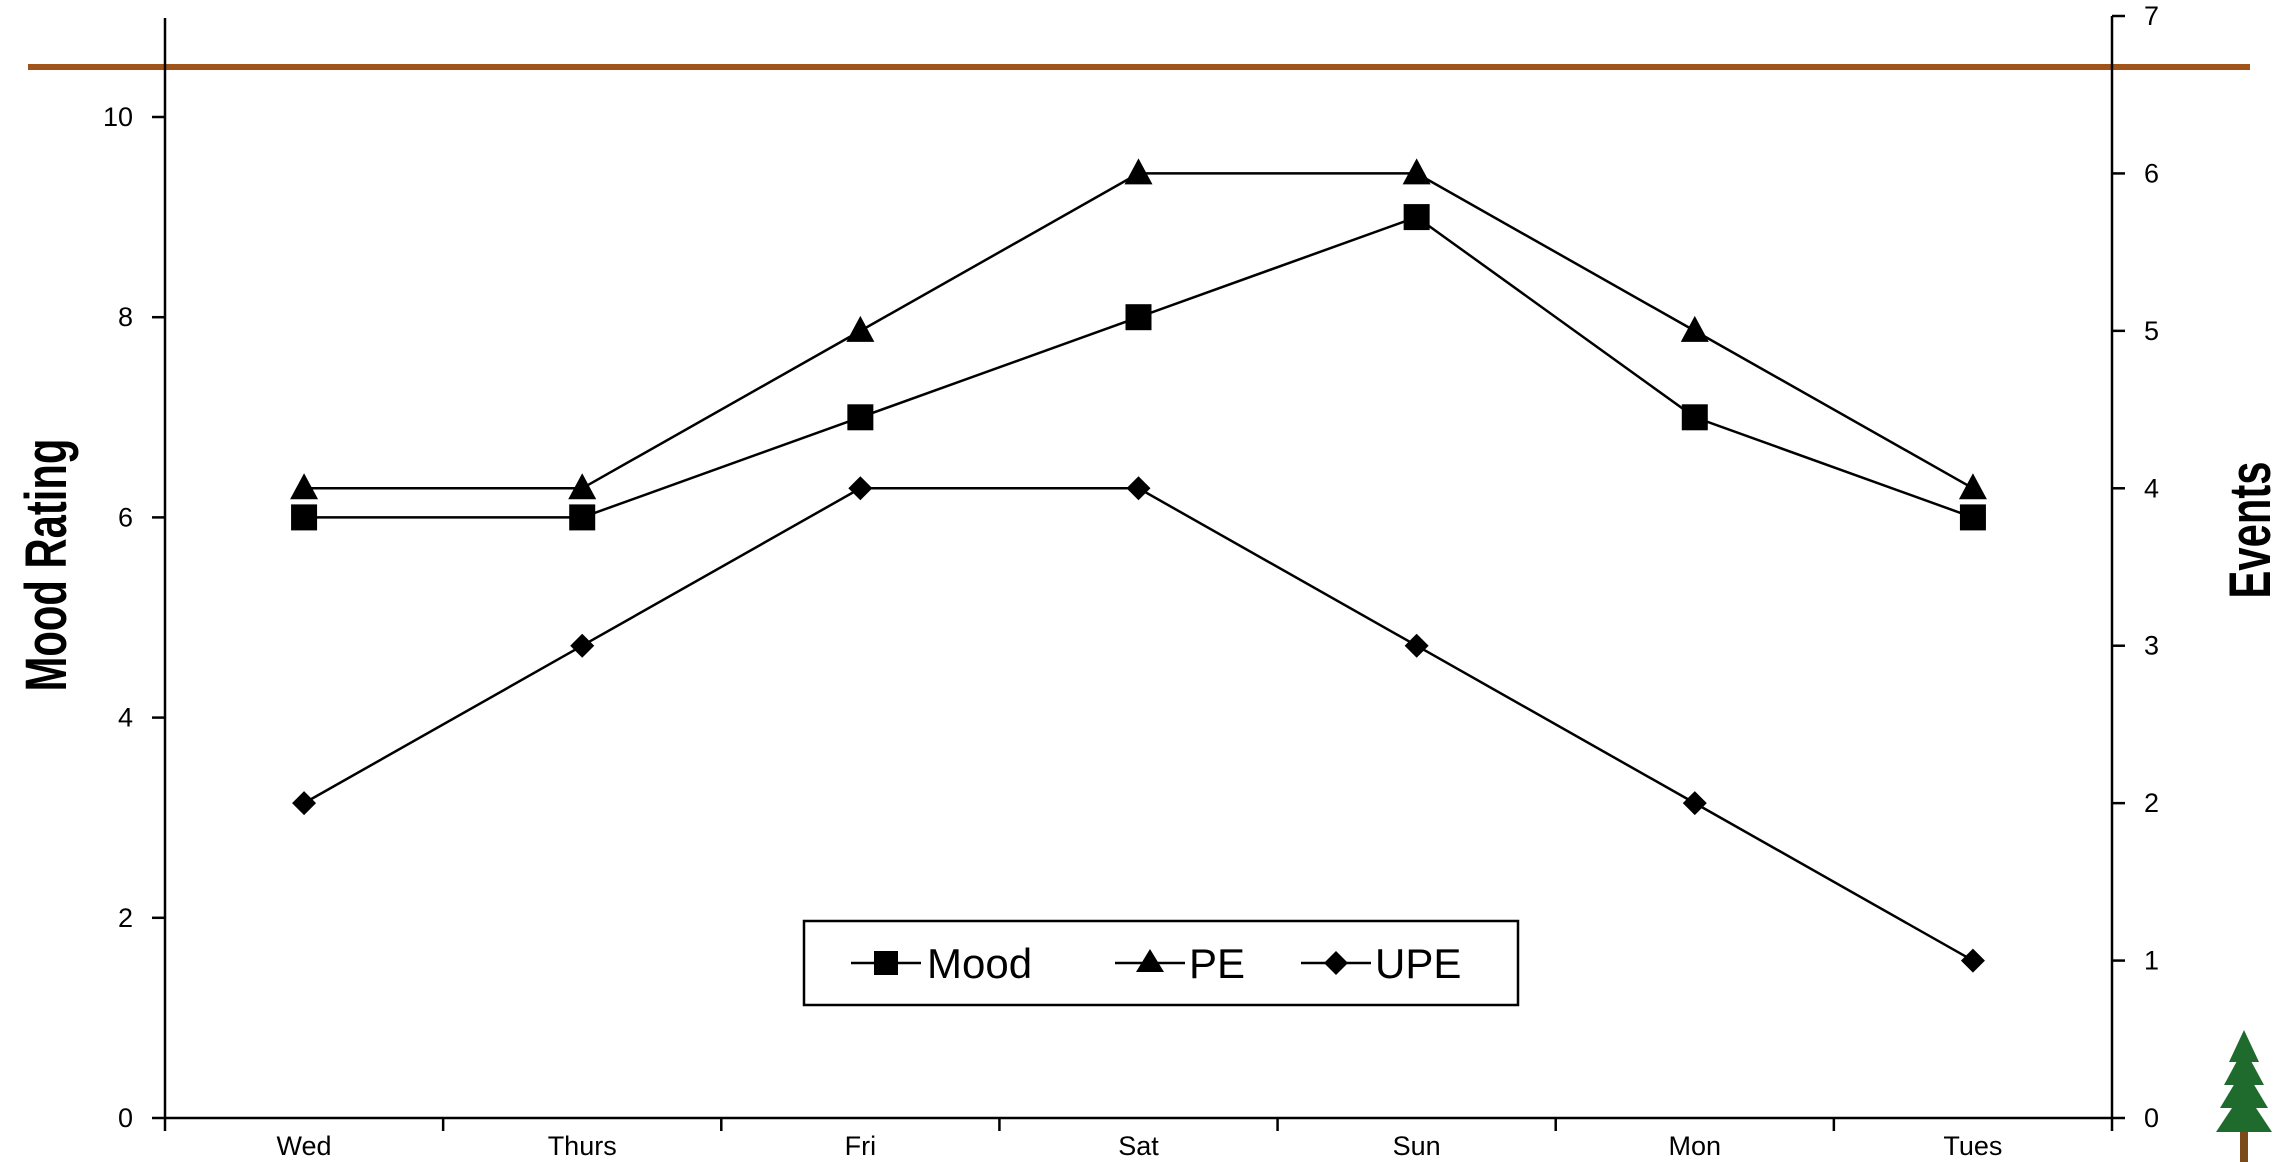  What do you see at coordinates (125, 517) in the screenshot?
I see `left-tick-label: 6` at bounding box center [125, 517].